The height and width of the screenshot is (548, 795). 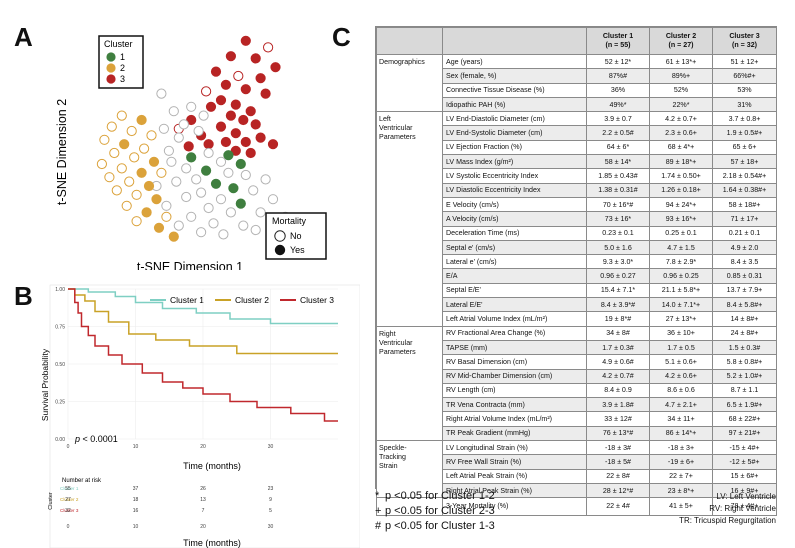 I want to click on cluster-1-value: 2.2 ± 0.5#, so click(x=618, y=133).